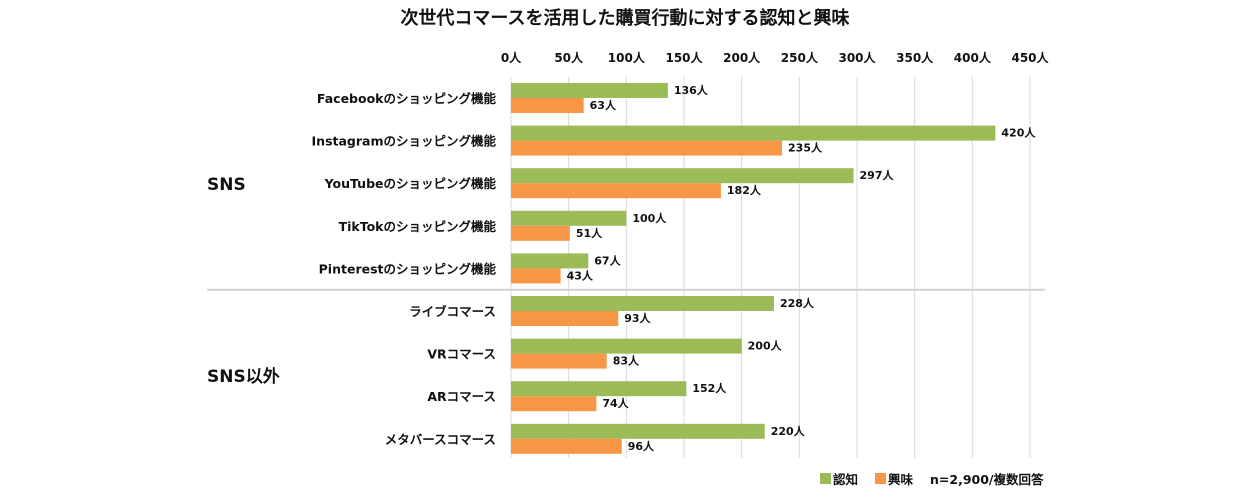 Image resolution: width=1250 pixels, height=499 pixels. Describe the element at coordinates (744, 190) in the screenshot. I see `data-label: 182人` at that location.